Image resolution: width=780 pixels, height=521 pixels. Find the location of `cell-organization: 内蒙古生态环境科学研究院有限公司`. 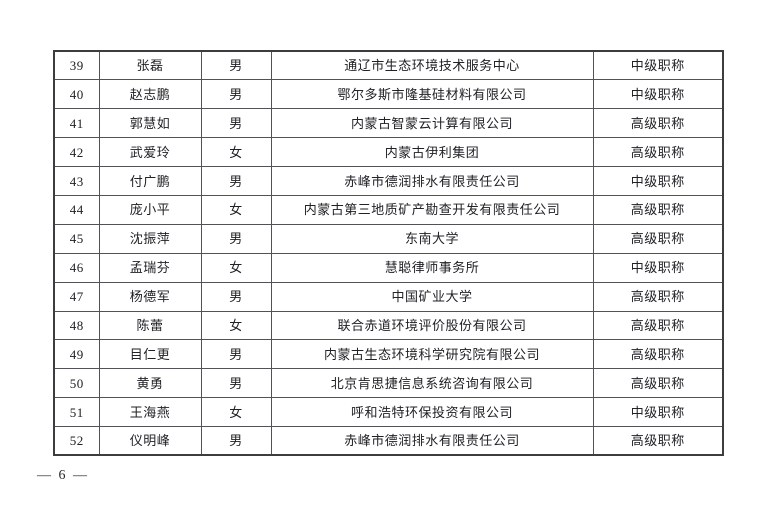

cell-organization: 内蒙古生态环境科学研究院有限公司 is located at coordinates (432, 354).